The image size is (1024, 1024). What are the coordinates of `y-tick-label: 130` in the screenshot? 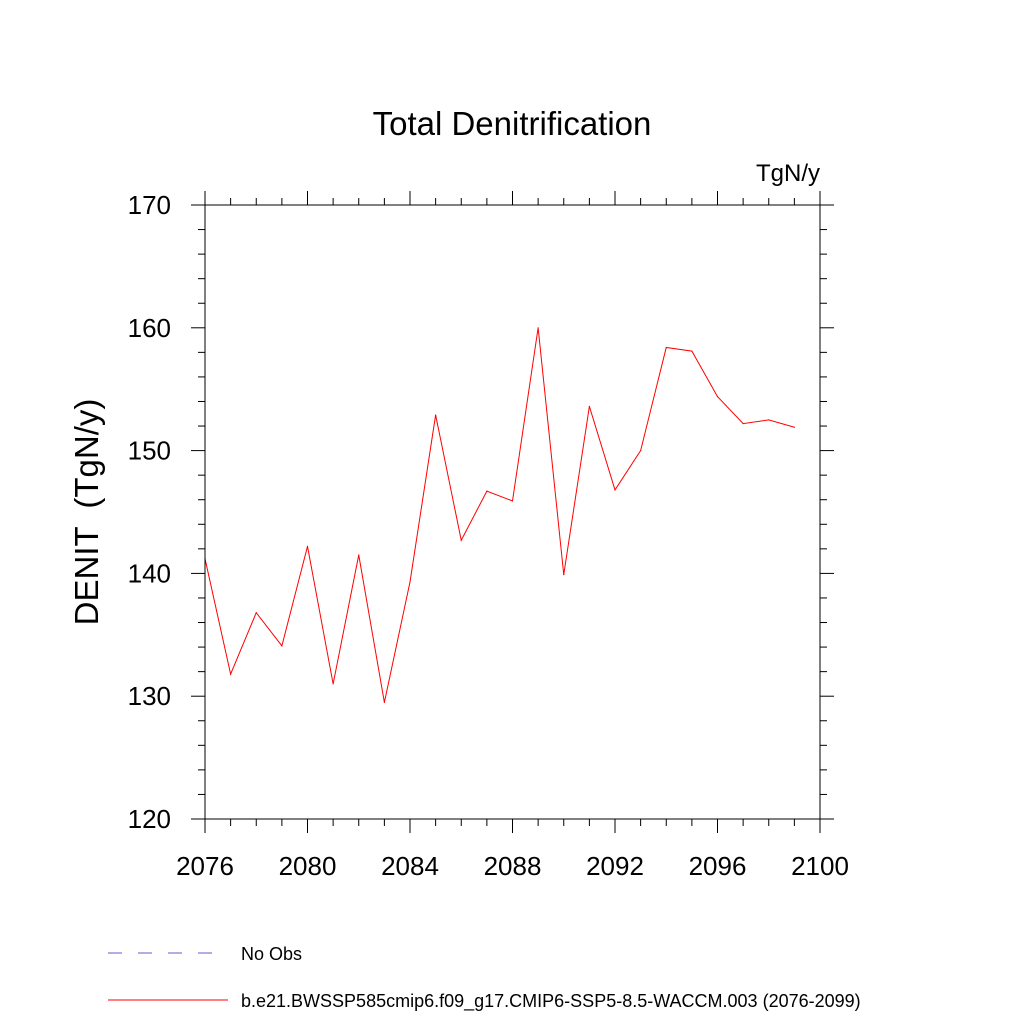 It's located at (149, 696).